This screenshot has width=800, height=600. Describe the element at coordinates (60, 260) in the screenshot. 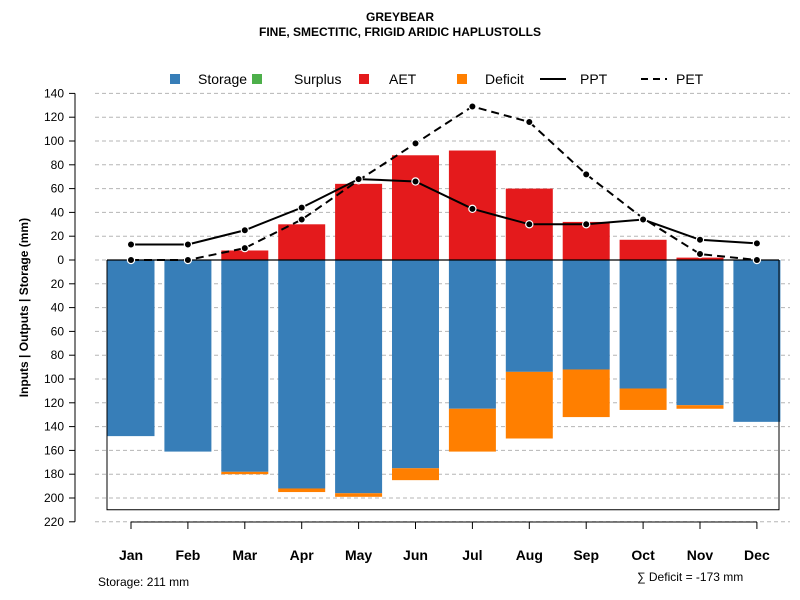

I see `y-tick-label: 0` at that location.